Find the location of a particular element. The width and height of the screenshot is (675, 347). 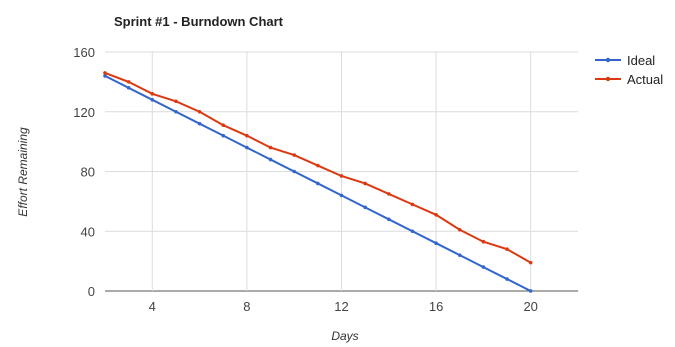

x-tick-label: 20 is located at coordinates (530, 306).